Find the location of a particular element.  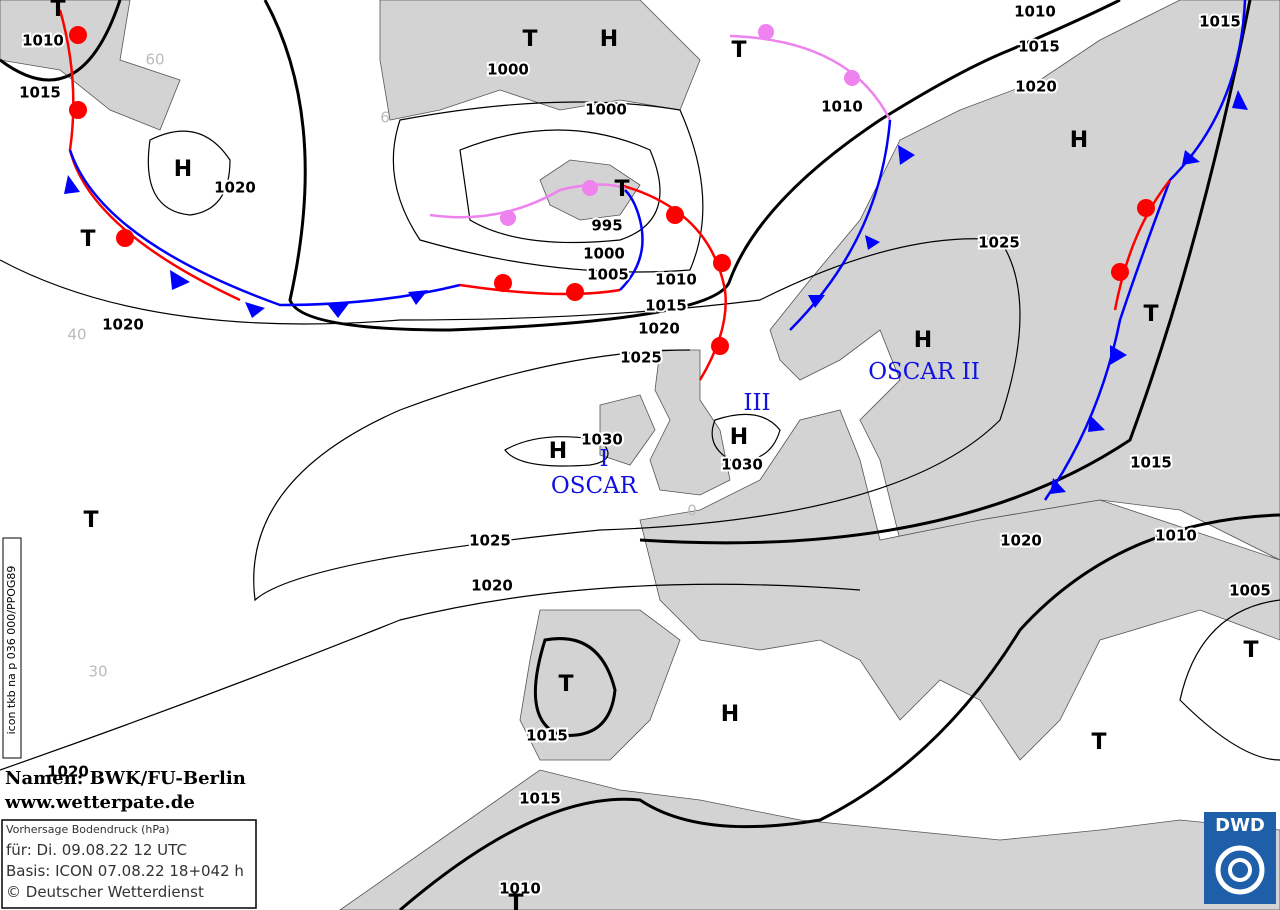

info-title: Vorhersage Bodendruck (hPa) is located at coordinates (88, 829).